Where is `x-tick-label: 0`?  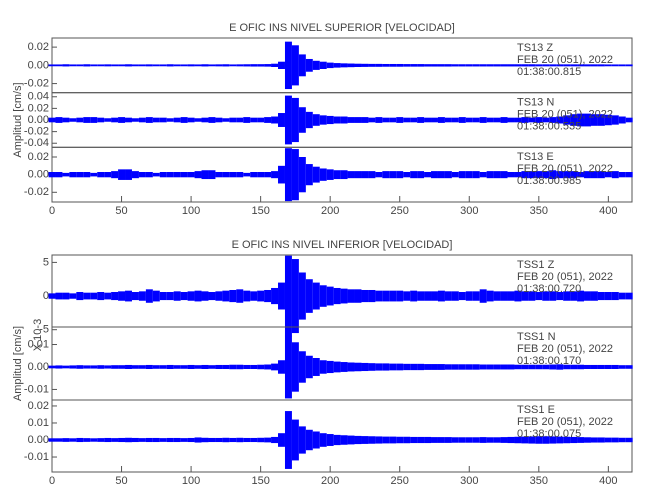 x-tick-label: 0 is located at coordinates (52, 481).